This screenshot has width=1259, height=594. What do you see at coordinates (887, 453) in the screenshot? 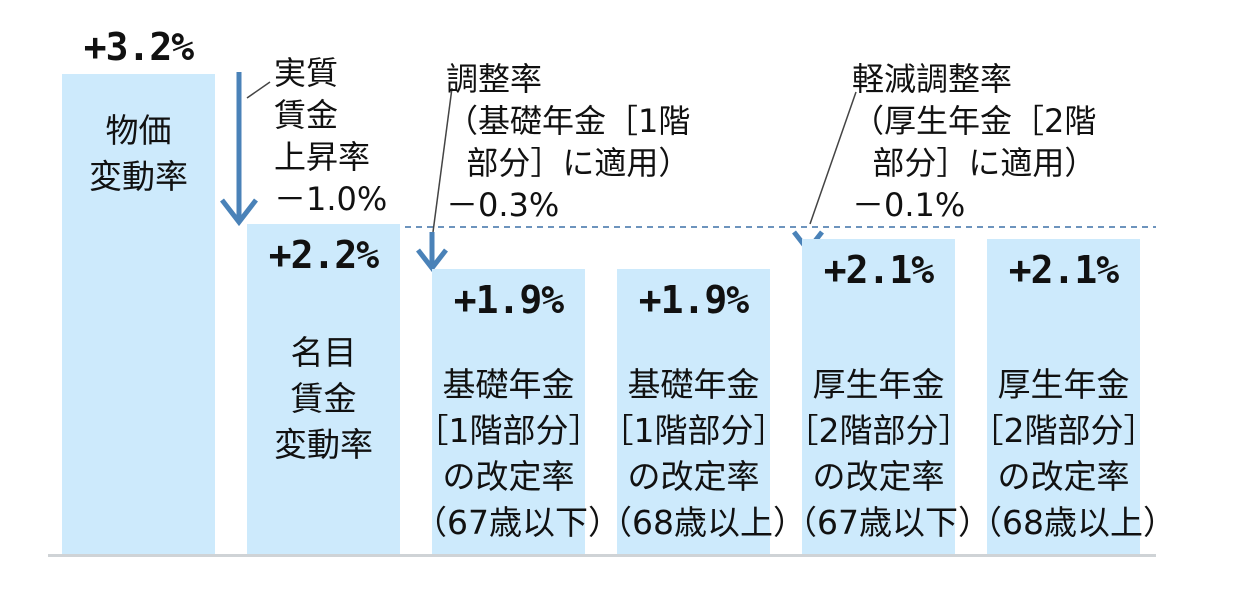
I see `category-label-employee-67: 厚生年金 ［2階部分］ の改定率 （67歳以下）` at bounding box center [887, 453].